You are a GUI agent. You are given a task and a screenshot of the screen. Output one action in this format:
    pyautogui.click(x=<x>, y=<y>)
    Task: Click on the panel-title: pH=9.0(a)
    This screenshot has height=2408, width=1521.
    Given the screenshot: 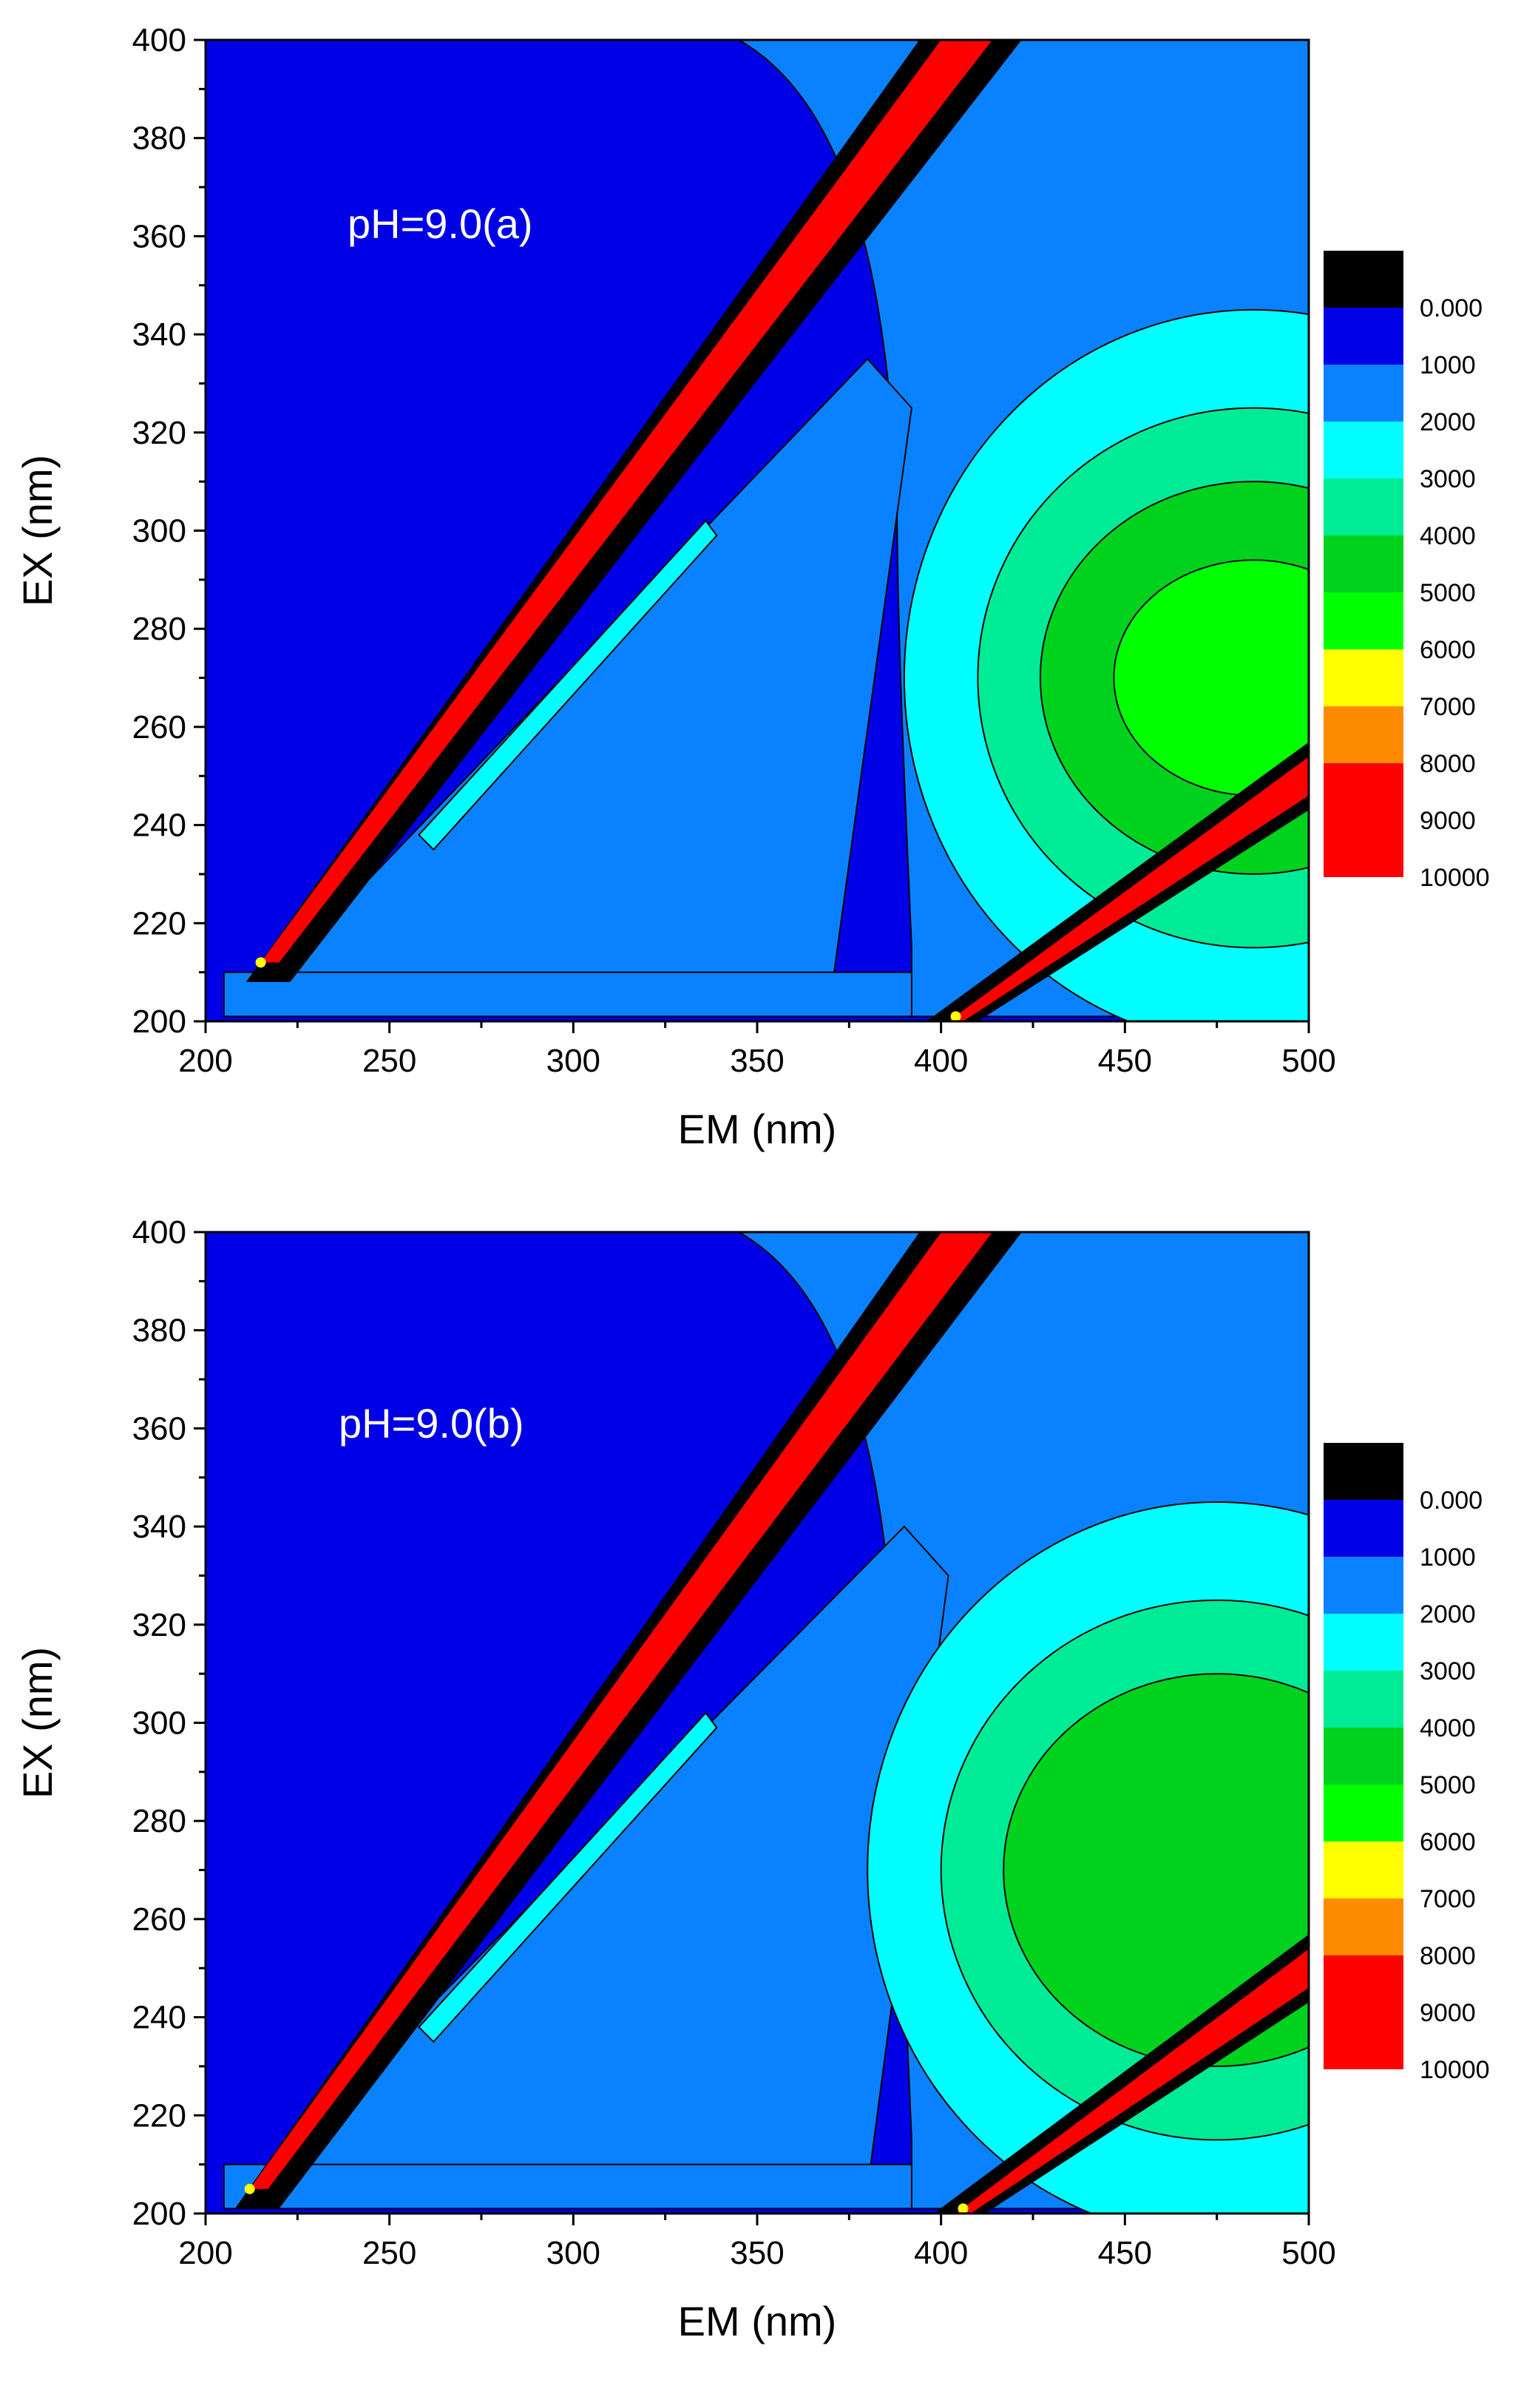 What is the action you would take?
    pyautogui.click(x=441, y=223)
    